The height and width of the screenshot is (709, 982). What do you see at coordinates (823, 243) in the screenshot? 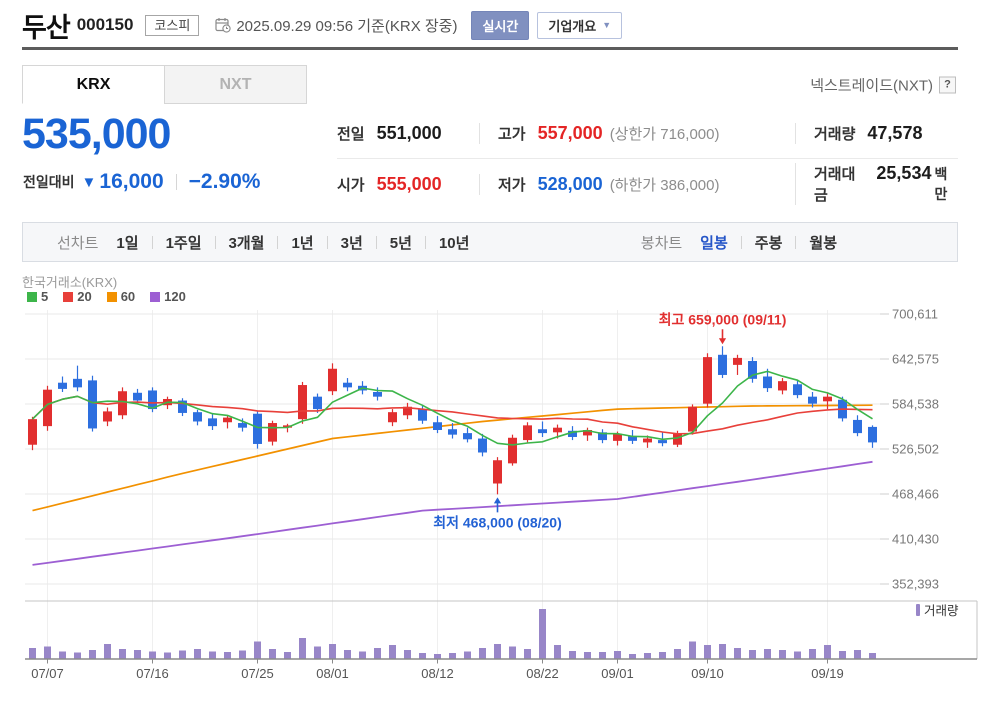
I see `candle-type-button-3: 월봉` at bounding box center [823, 243].